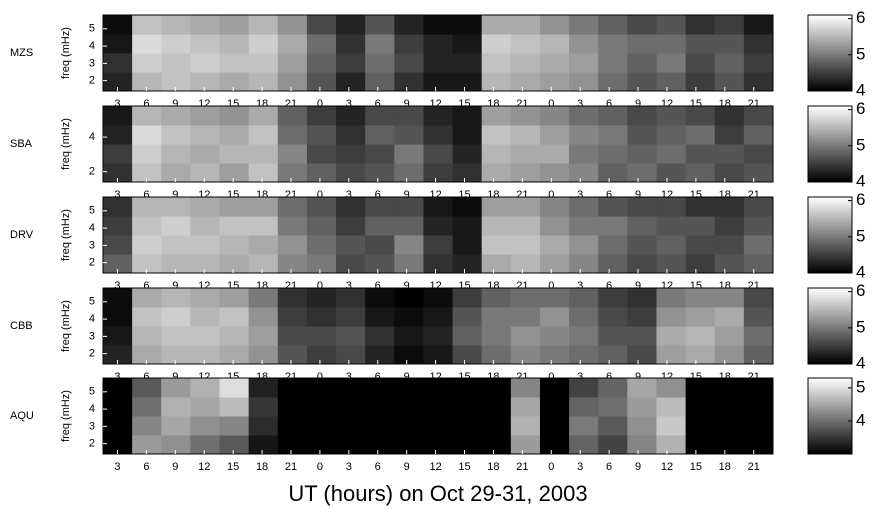 The height and width of the screenshot is (517, 890). Describe the element at coordinates (860, 386) in the screenshot. I see `colorbar-tick-label: 5` at that location.